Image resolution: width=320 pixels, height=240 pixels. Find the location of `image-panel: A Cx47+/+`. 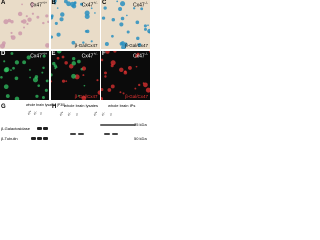

image-panel: A Cx47+/+ is located at coordinates (24, 24).